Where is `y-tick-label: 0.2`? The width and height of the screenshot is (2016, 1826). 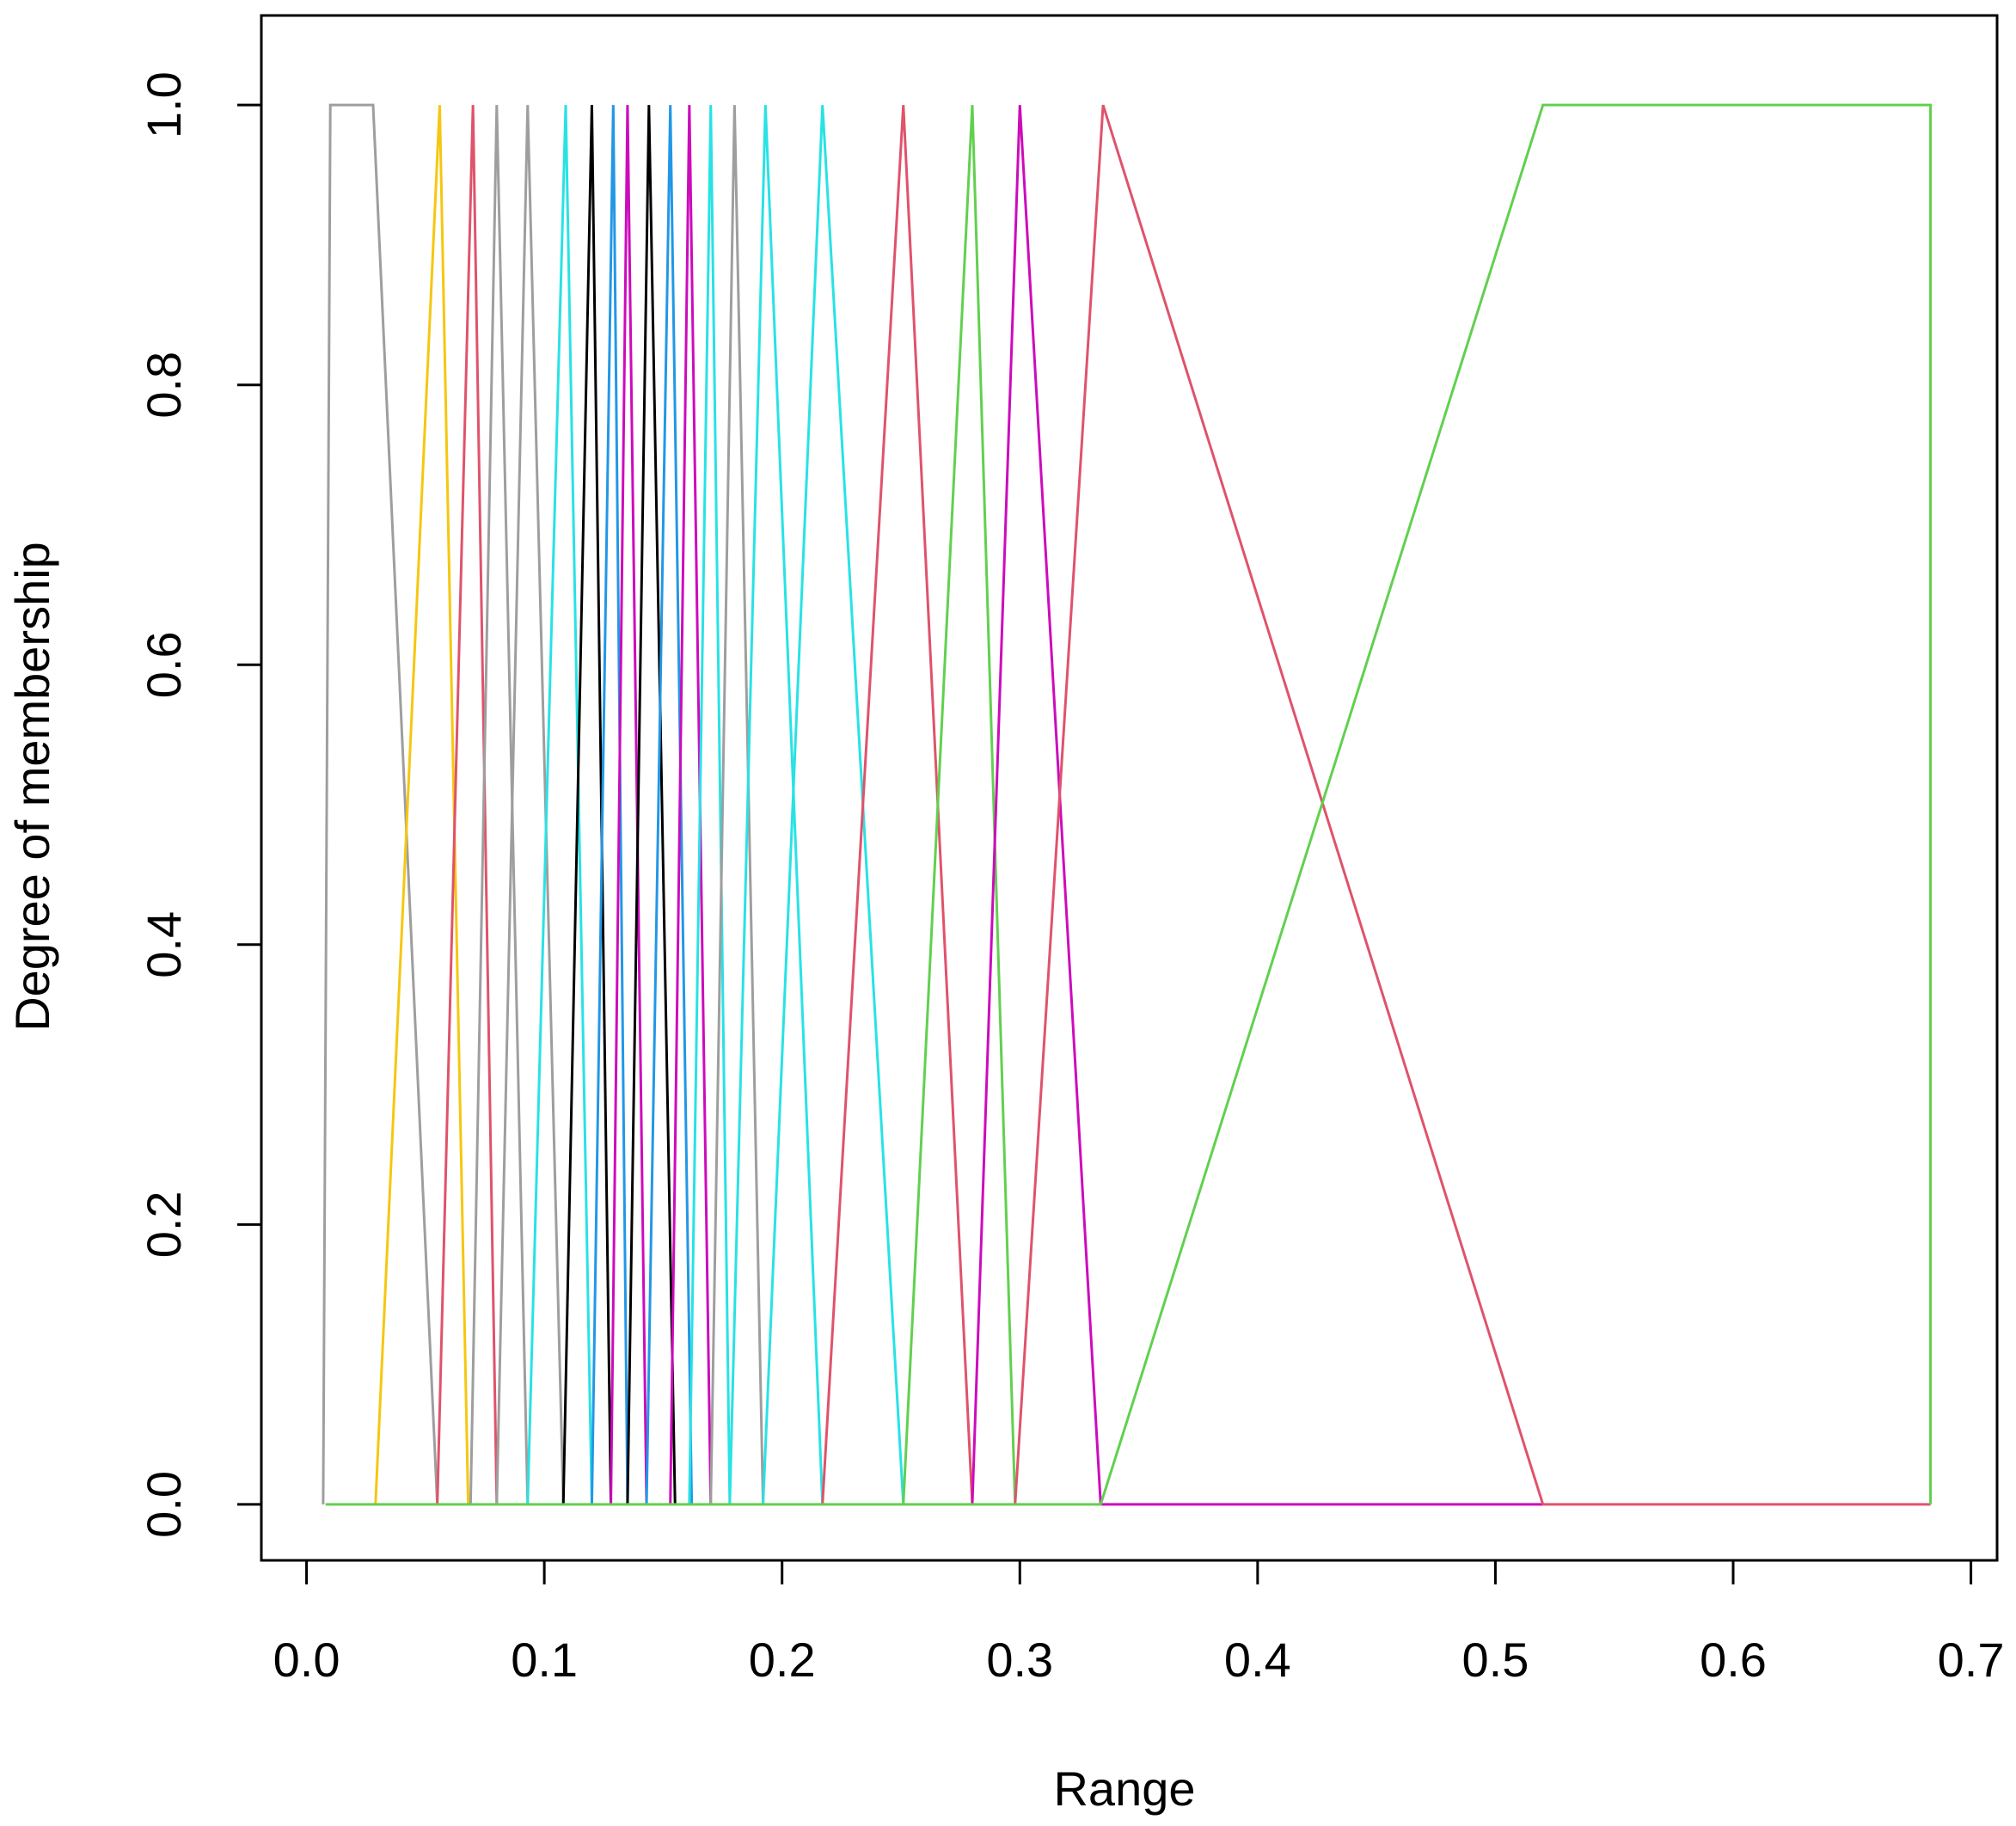 y-tick-label: 0.2 is located at coordinates (164, 1224).